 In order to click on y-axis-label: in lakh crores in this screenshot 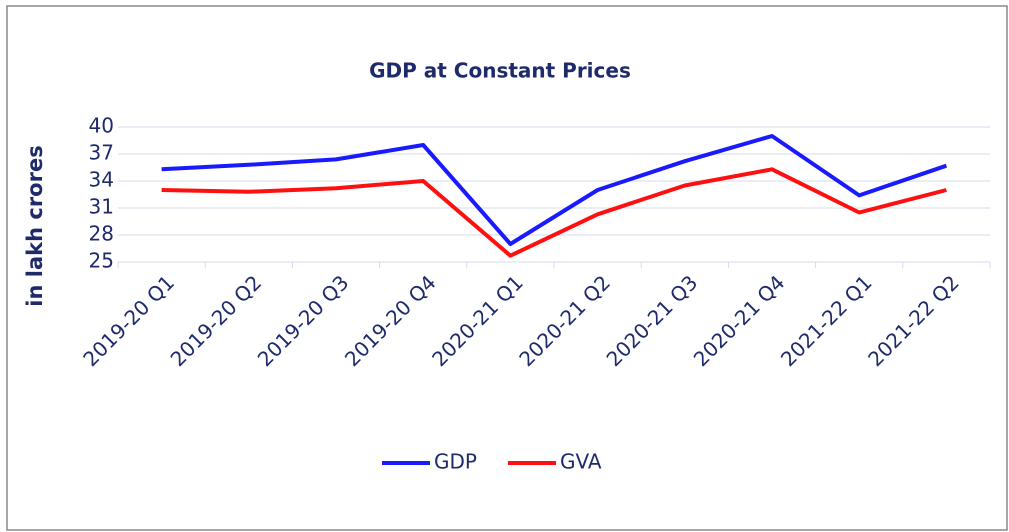, I will do `click(35, 225)`.